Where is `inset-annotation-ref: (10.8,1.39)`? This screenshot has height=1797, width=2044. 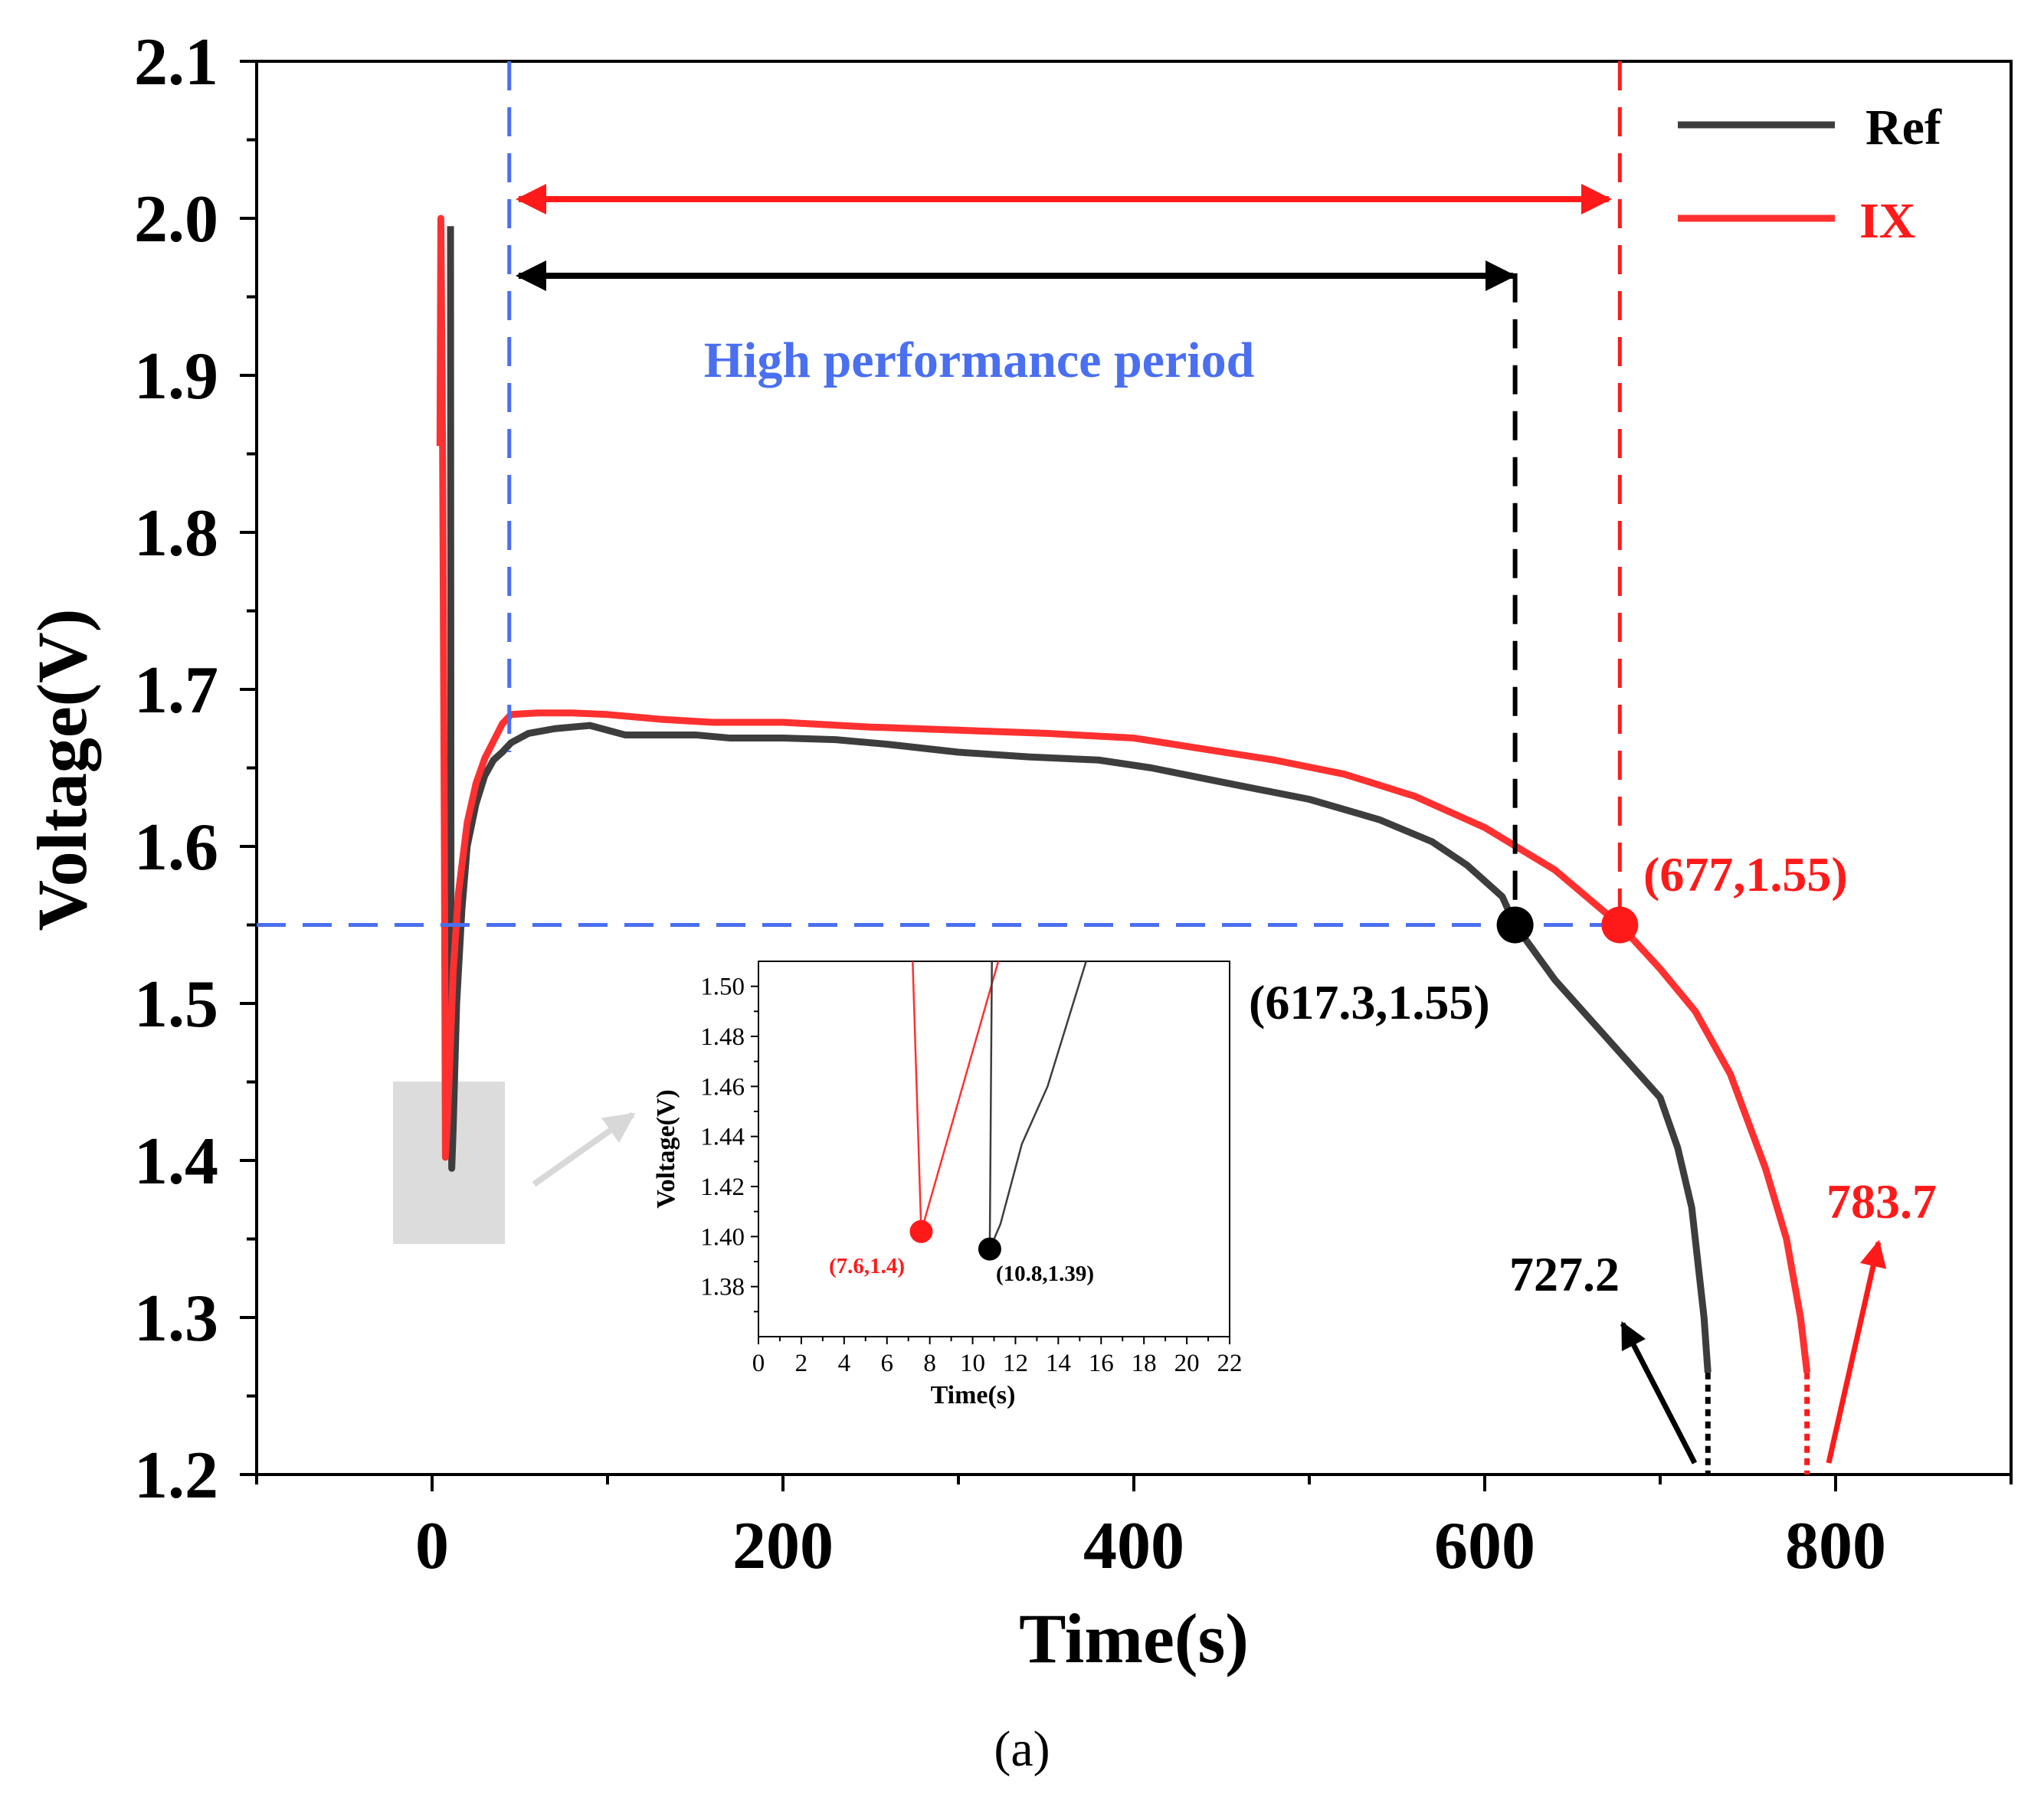 inset-annotation-ref: (10.8,1.39) is located at coordinates (1045, 1274).